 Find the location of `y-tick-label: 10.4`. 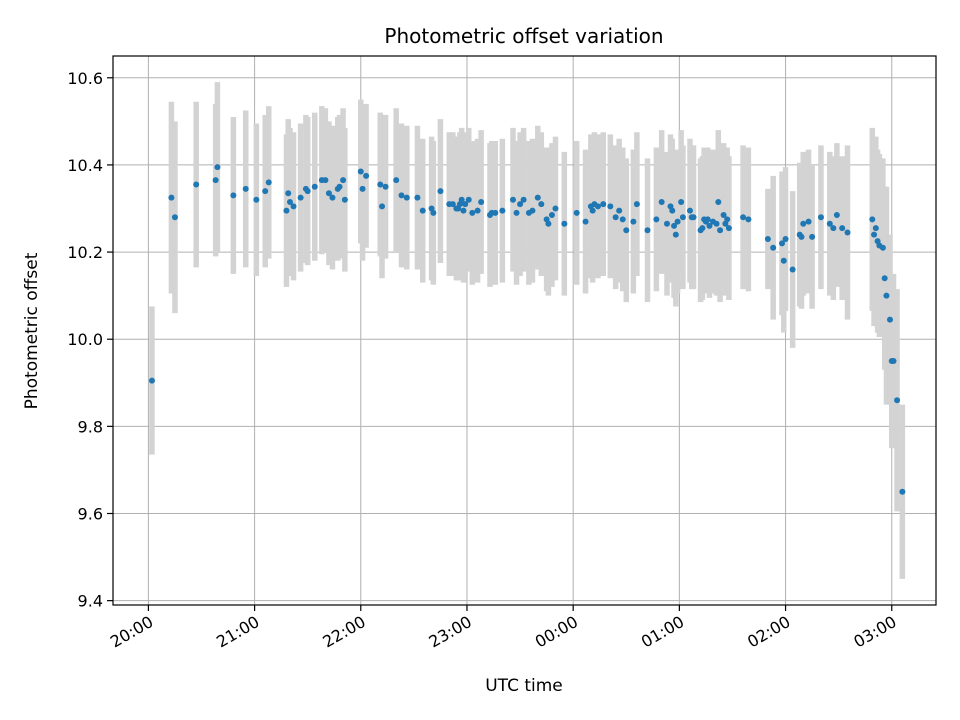

y-tick-label: 10.4 is located at coordinates (85, 165).